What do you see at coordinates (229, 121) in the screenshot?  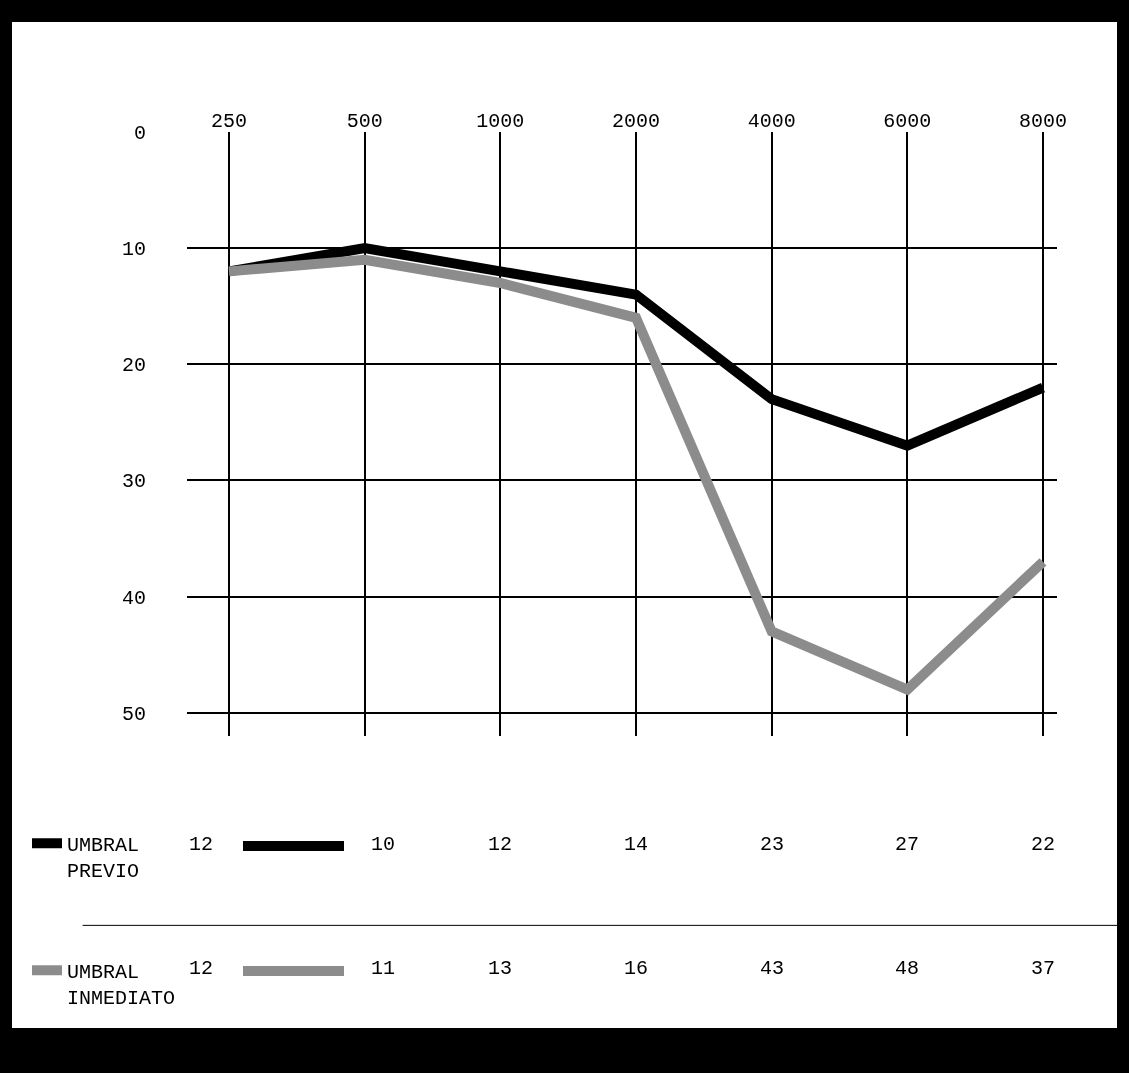 I see `x-tick-label: 250` at bounding box center [229, 121].